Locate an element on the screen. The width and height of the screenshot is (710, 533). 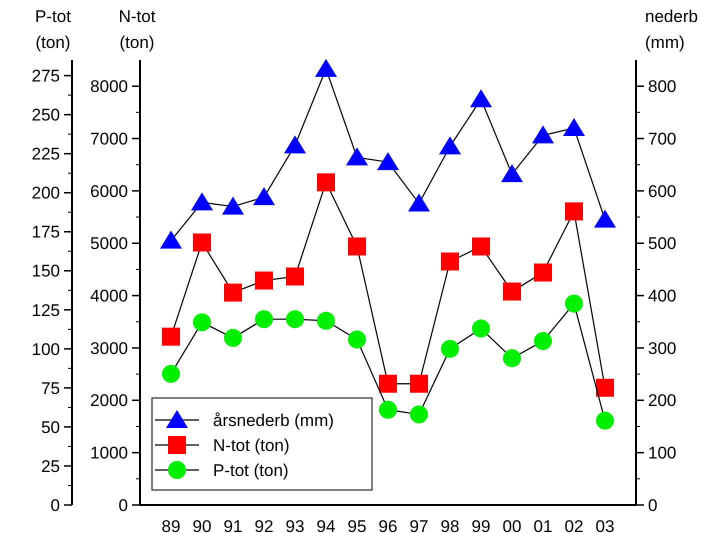
legend-label: årsnederb (mm) is located at coordinates (273, 420).